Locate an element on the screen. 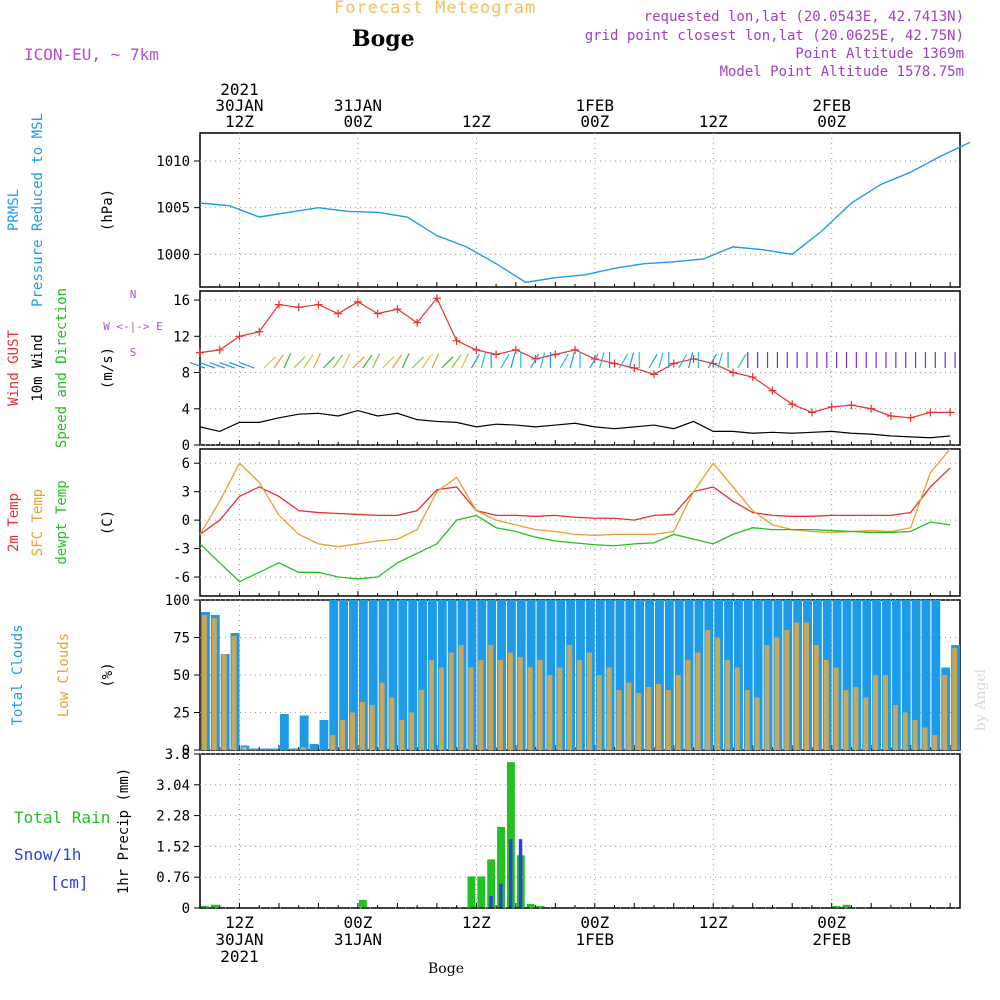 Image resolution: width=1000 pixels, height=1000 pixels. unit-label-pressure: (hPa) is located at coordinates (108, 210).